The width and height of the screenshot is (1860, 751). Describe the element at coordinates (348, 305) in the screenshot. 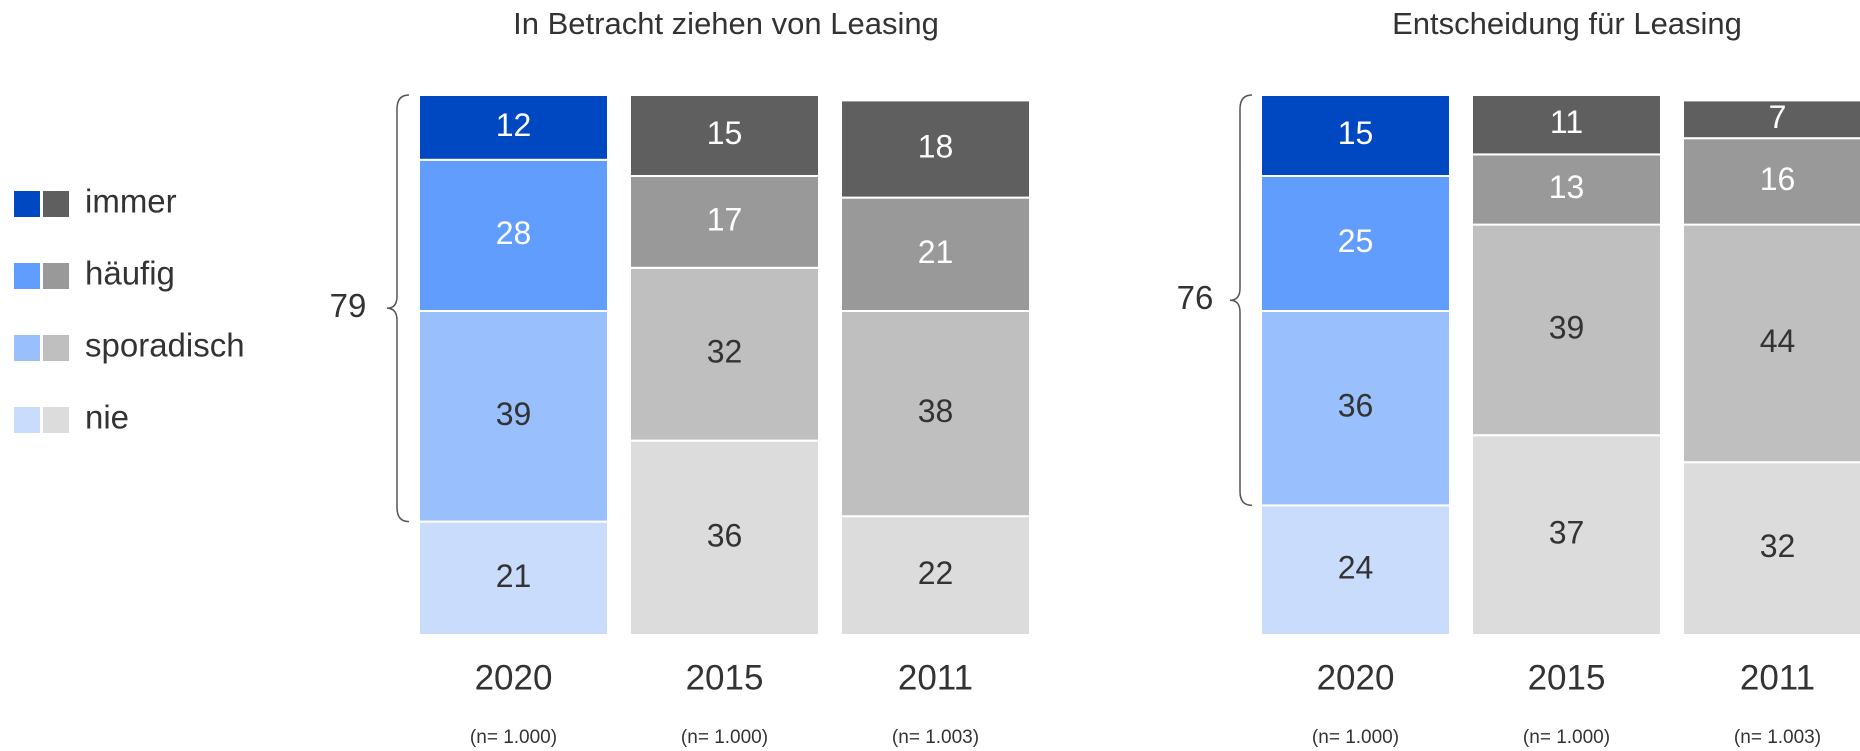

I see `brace-label: 79` at that location.